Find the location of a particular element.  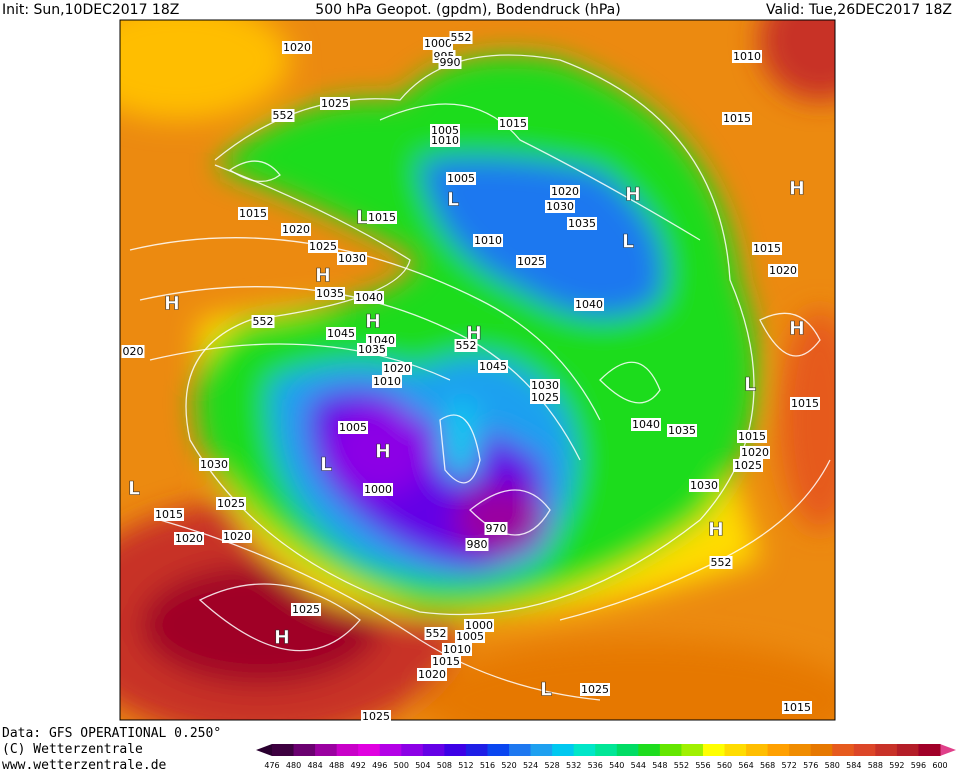

colorbar-tick-label: 476 is located at coordinates (271, 765).